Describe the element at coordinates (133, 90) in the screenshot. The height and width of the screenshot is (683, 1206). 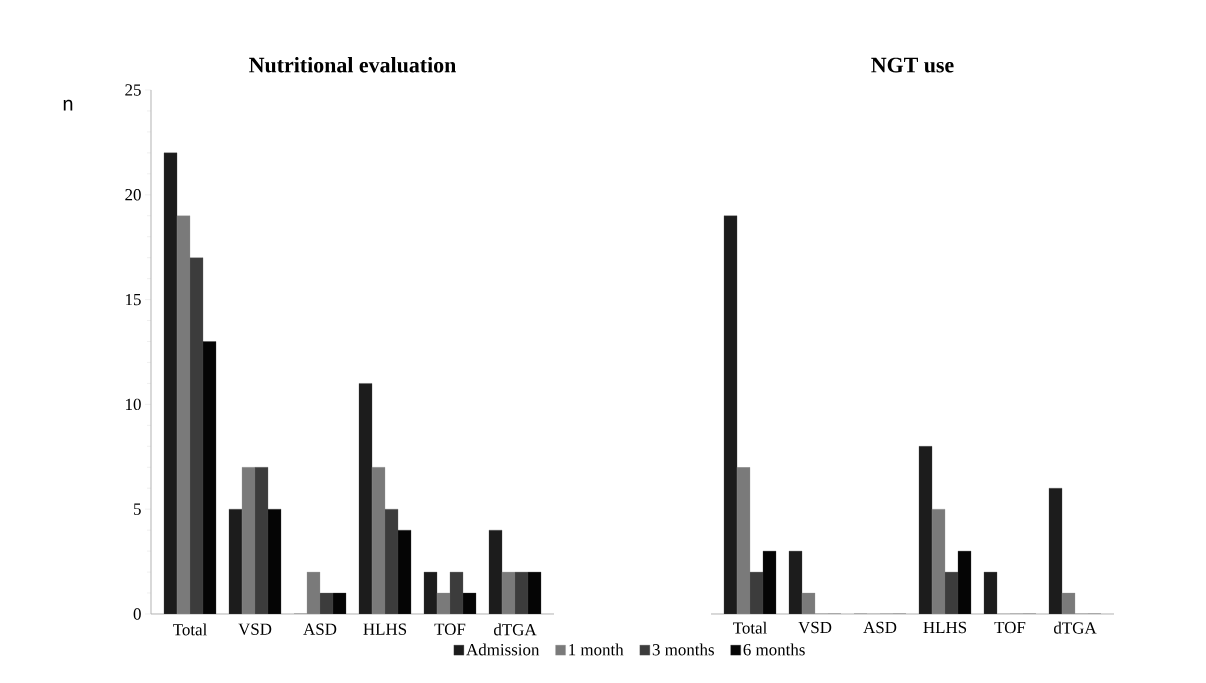
I see `y-tick-label: 25` at that location.